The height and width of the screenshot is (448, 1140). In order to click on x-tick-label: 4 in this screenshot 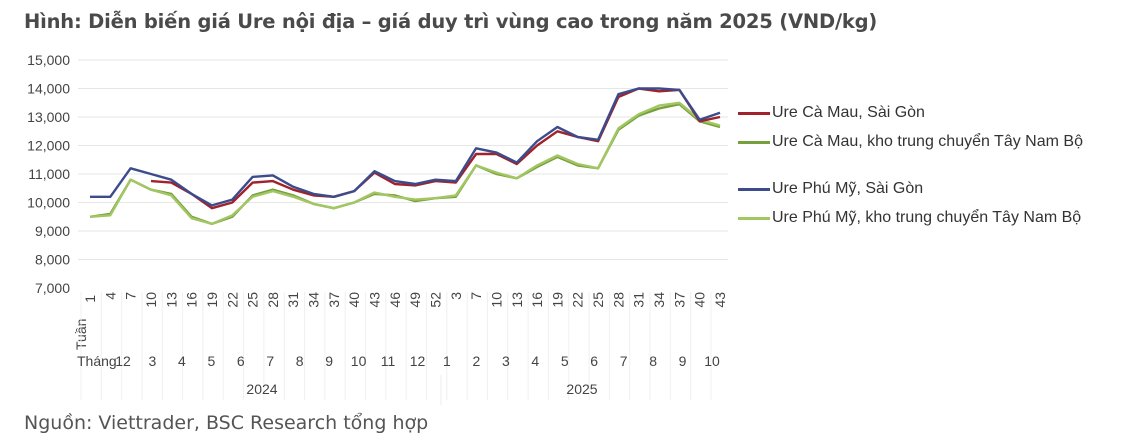, I will do `click(110, 296)`.